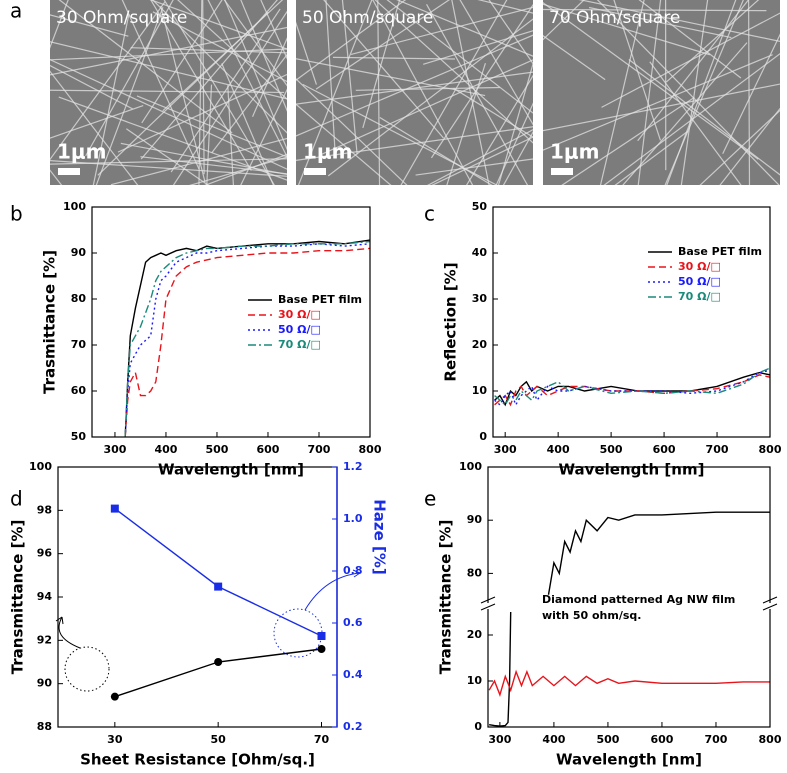 This screenshot has width=787, height=773. I want to click on y-tick-label: 50, so click(480, 206).